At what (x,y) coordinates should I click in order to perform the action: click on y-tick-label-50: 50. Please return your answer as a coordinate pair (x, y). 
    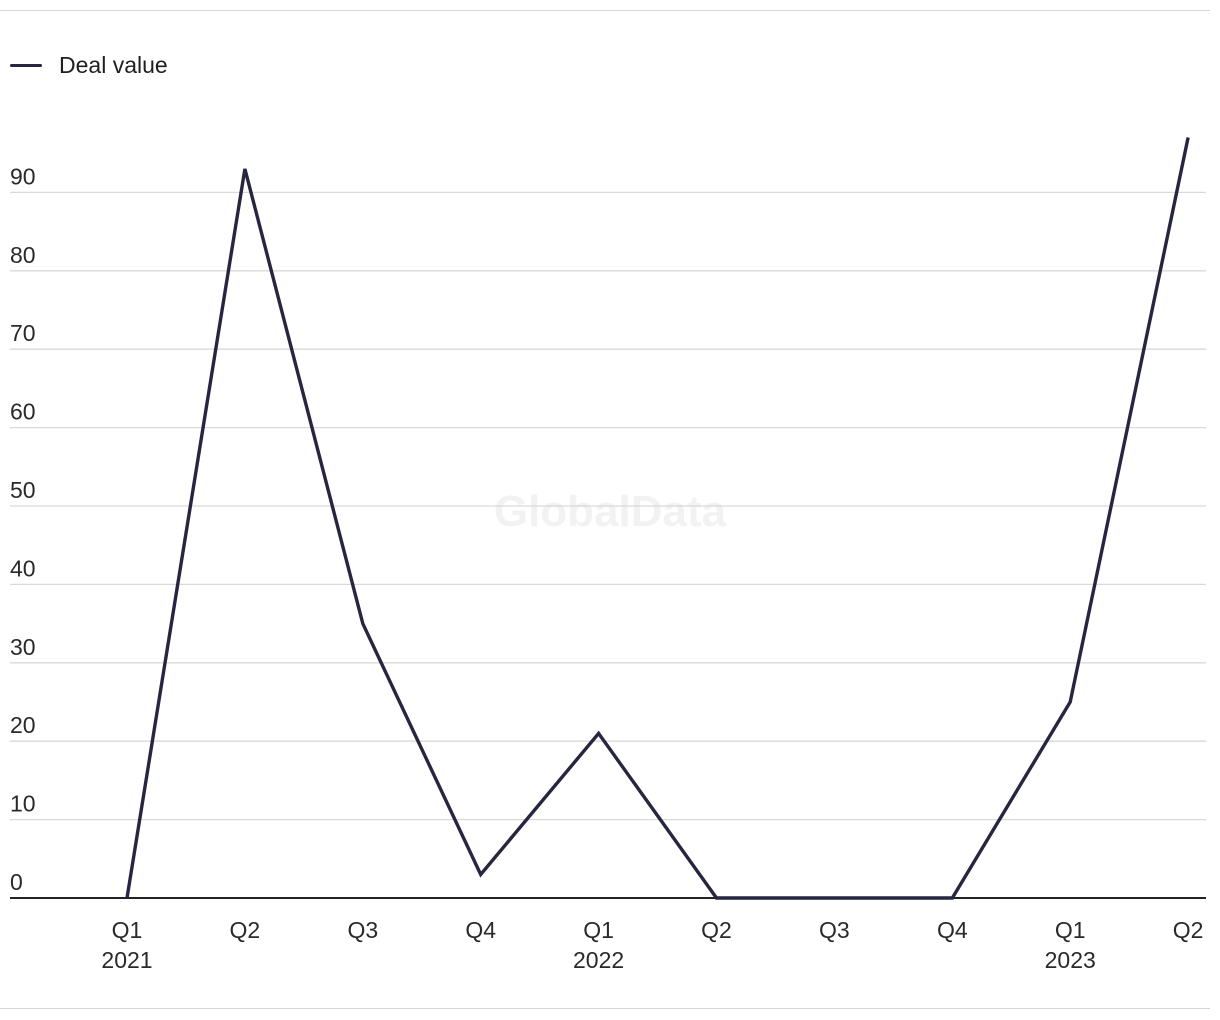
    Looking at the image, I should click on (23, 490).